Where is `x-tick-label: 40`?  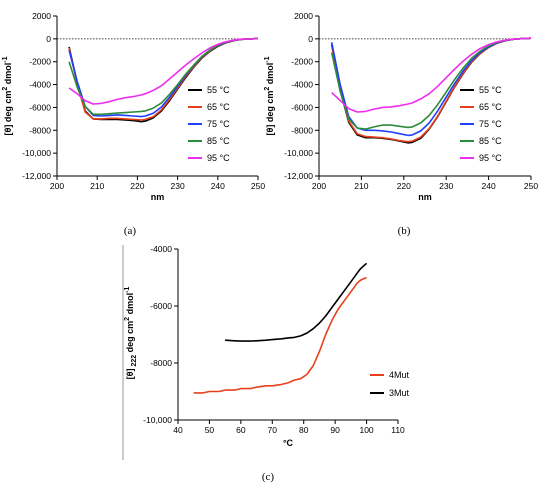
x-tick-label: 40 is located at coordinates (178, 430).